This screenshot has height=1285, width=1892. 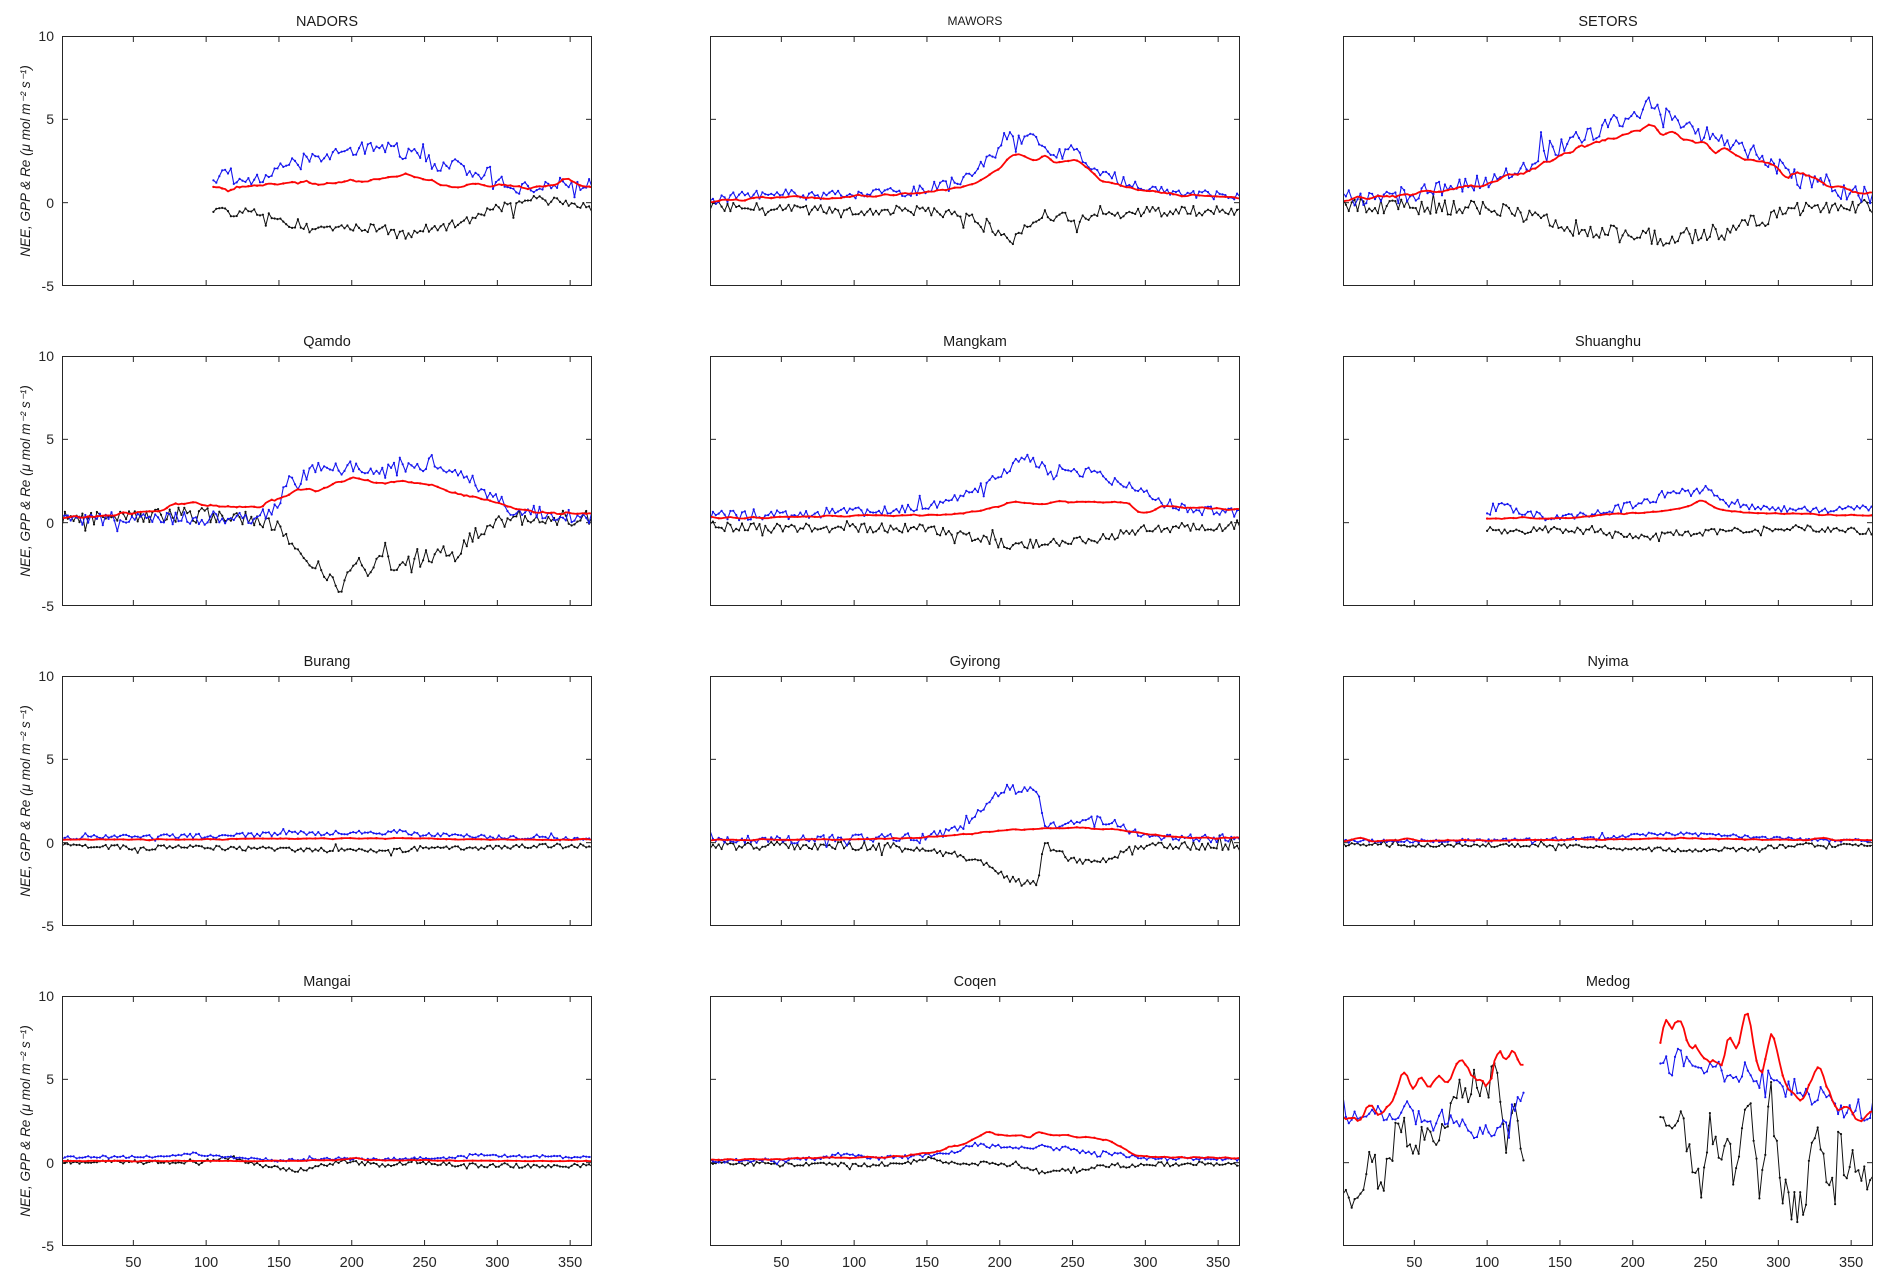 I want to click on panel-title: Mangai, so click(x=327, y=982).